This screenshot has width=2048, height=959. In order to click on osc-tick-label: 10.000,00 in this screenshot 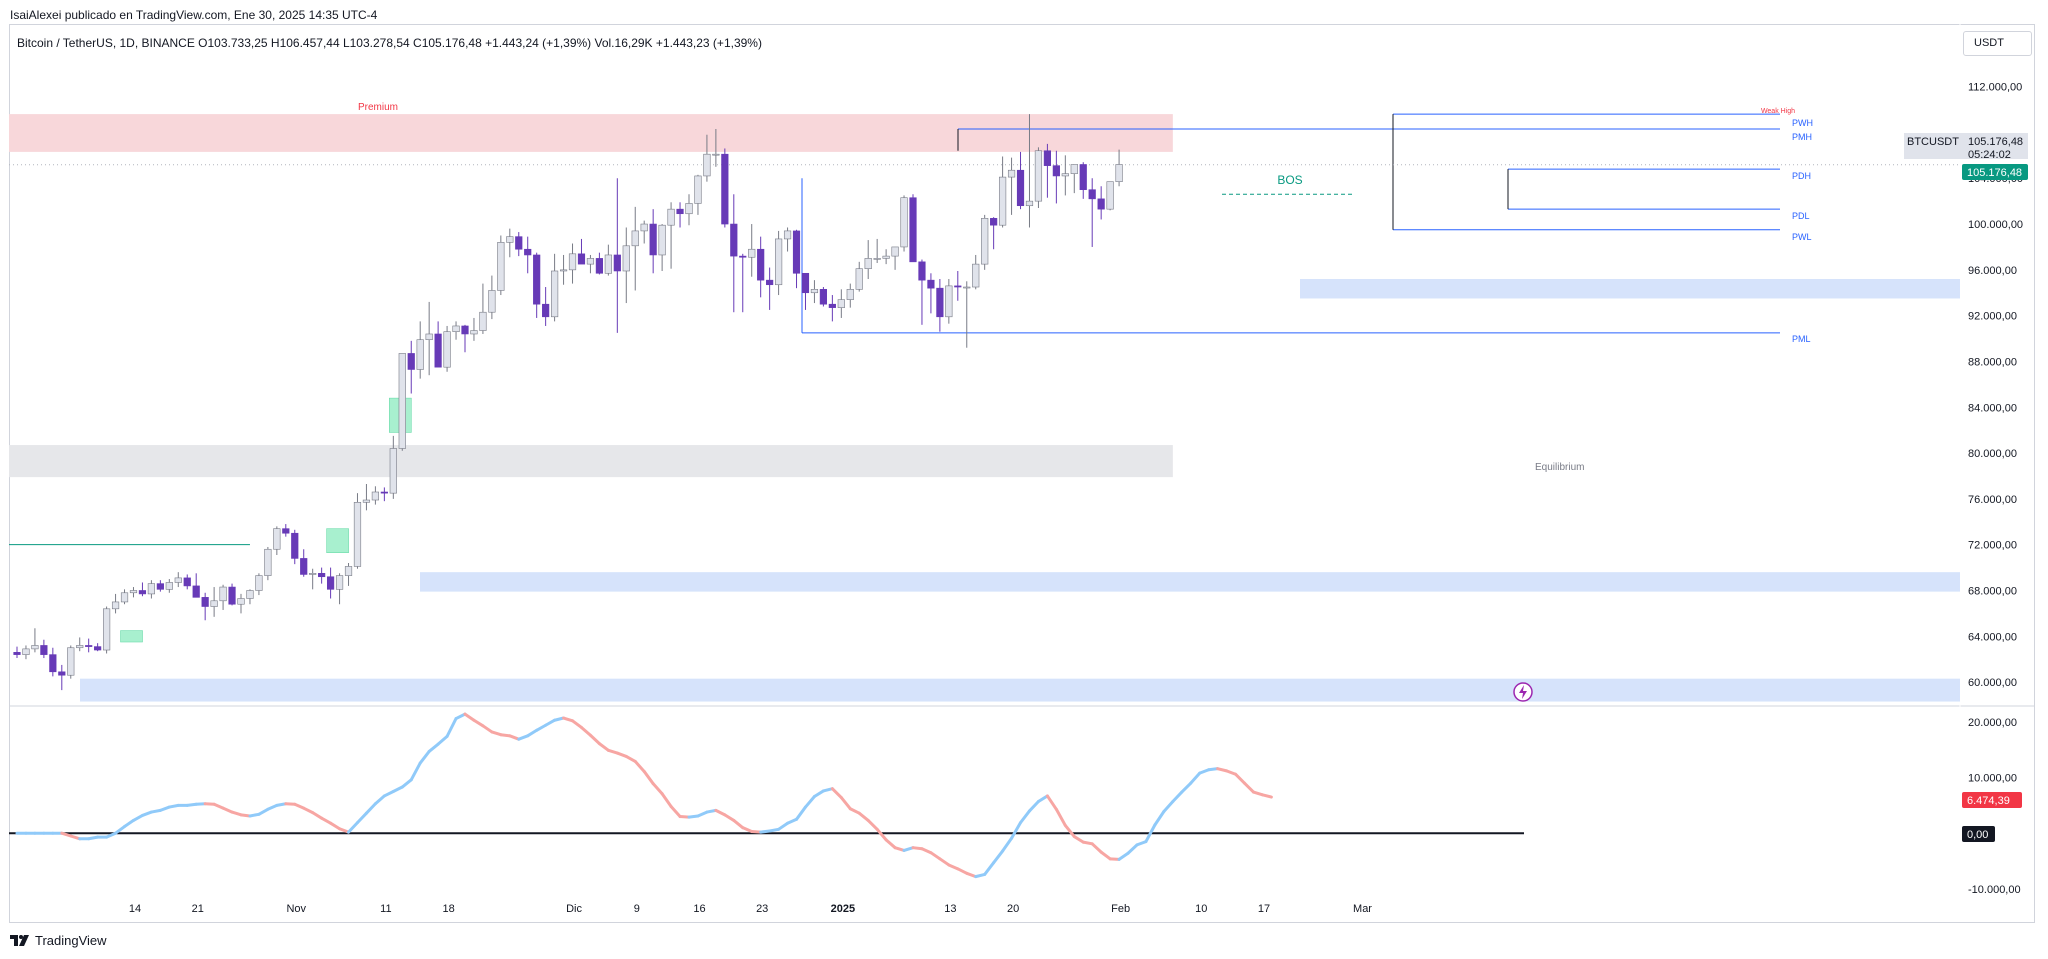, I will do `click(1992, 779)`.